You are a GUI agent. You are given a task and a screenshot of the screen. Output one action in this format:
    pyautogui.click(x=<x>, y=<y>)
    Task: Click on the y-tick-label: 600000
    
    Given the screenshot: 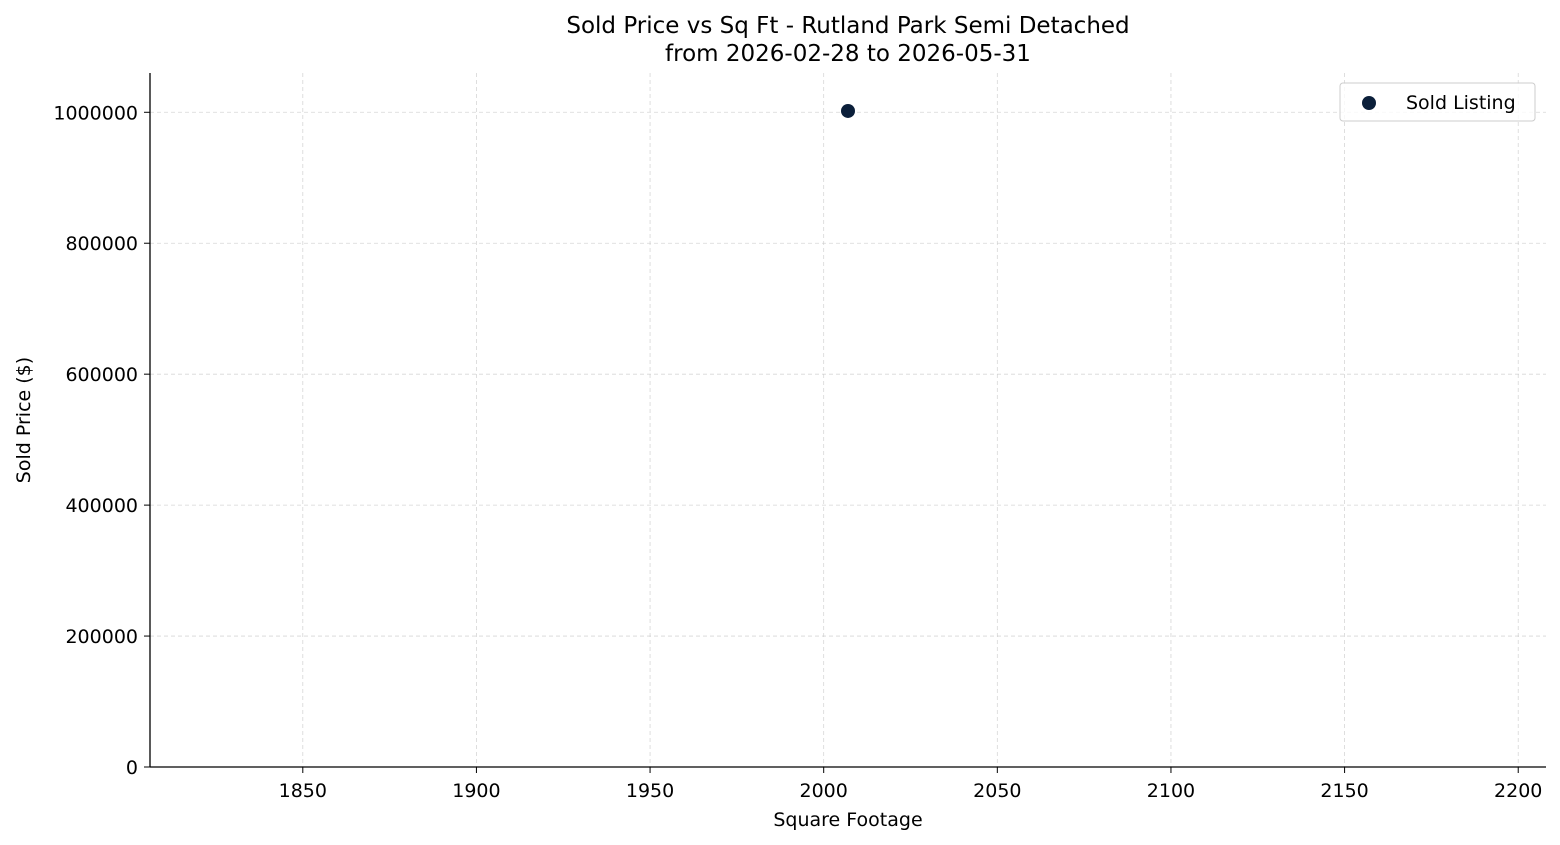 What is the action you would take?
    pyautogui.click(x=101, y=375)
    